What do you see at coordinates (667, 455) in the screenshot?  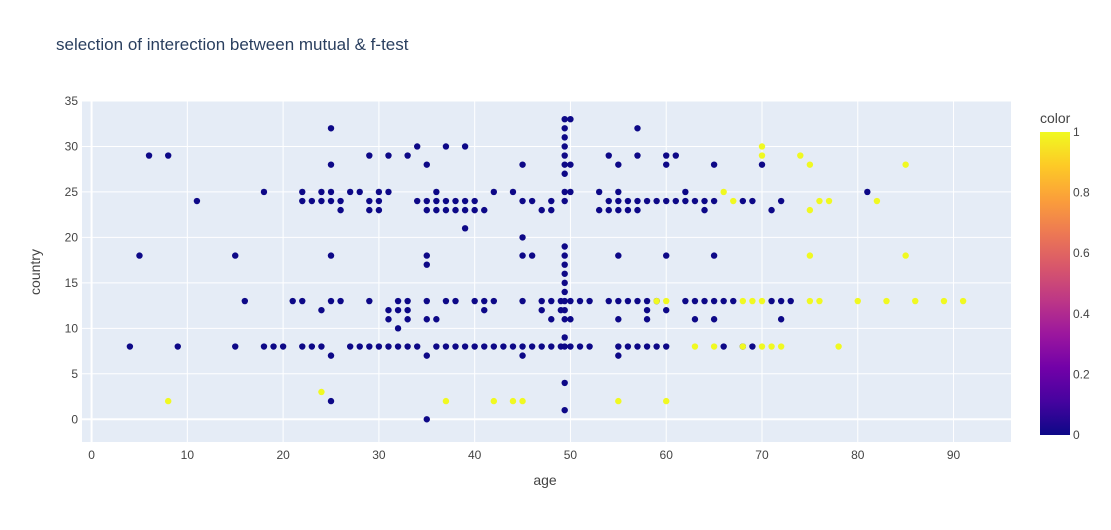 I see `x-tick-label: 60` at bounding box center [667, 455].